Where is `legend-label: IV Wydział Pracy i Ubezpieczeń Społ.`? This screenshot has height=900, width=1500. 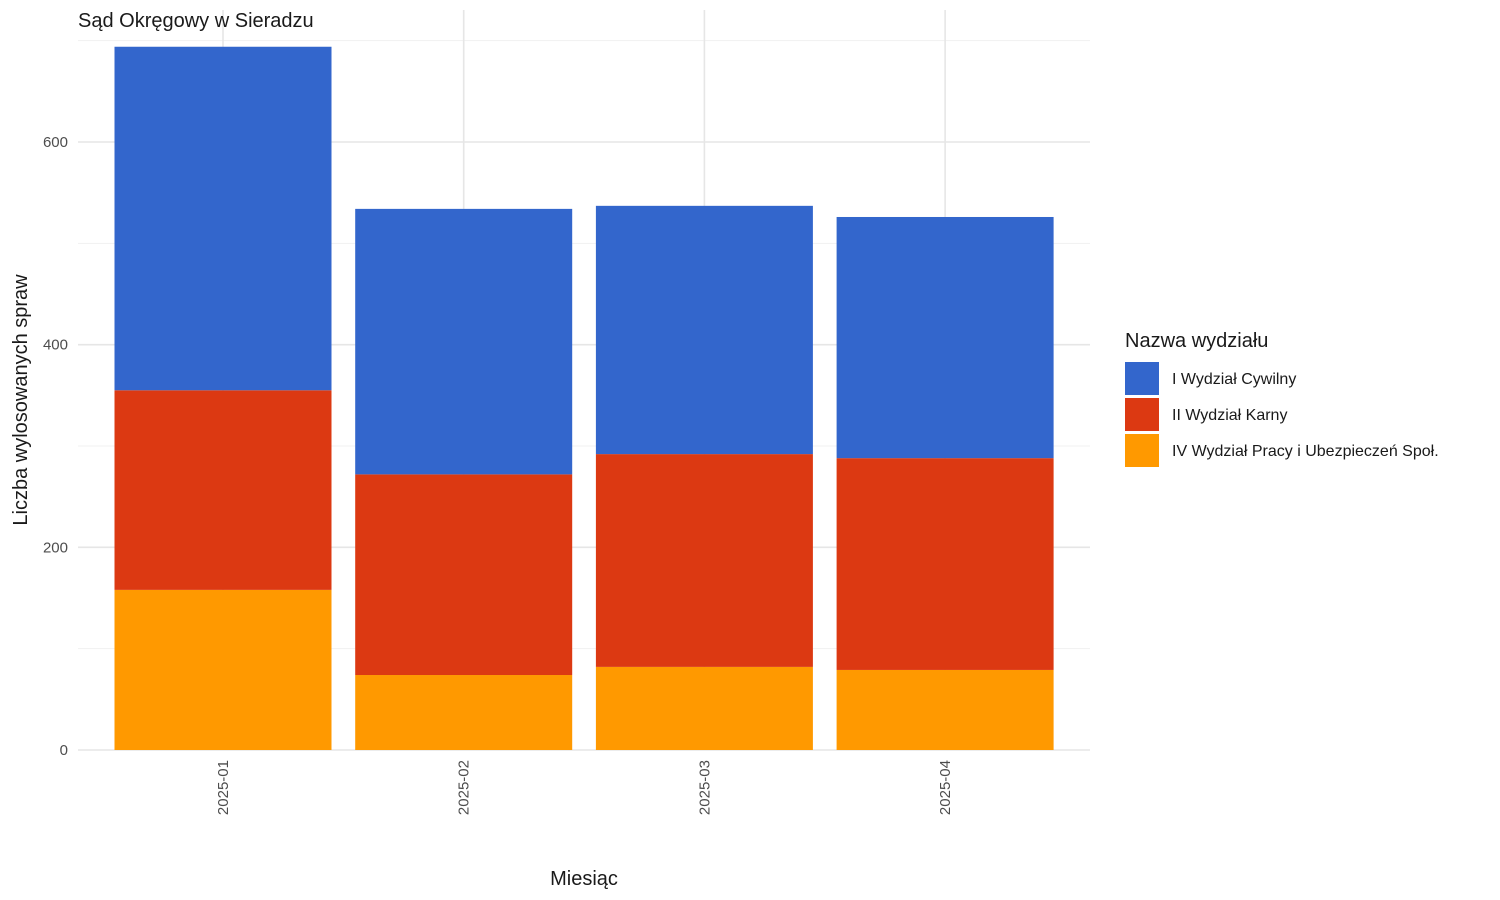 legend-label: IV Wydział Pracy i Ubezpieczeń Społ. is located at coordinates (1305, 451).